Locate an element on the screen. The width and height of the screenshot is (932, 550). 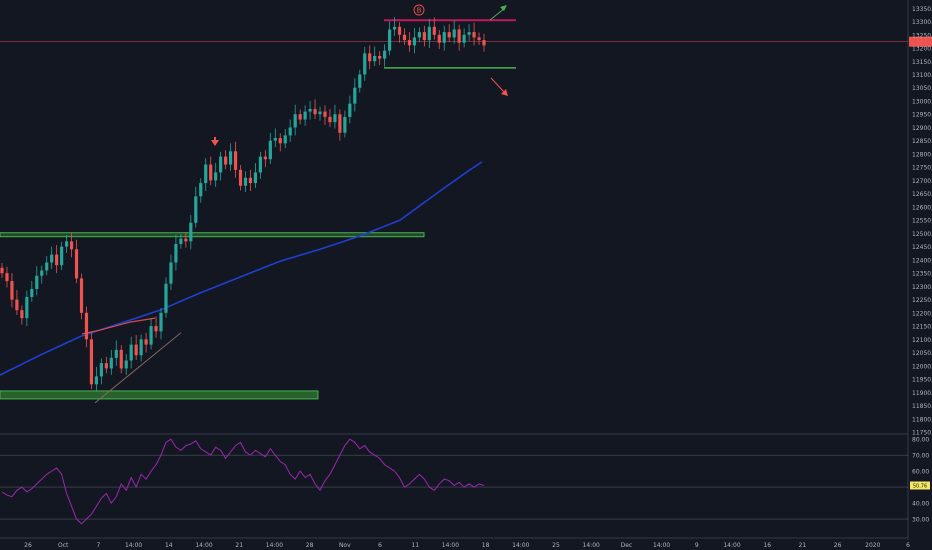
price-tick-label: 12300.0 is located at coordinates (922, 287).